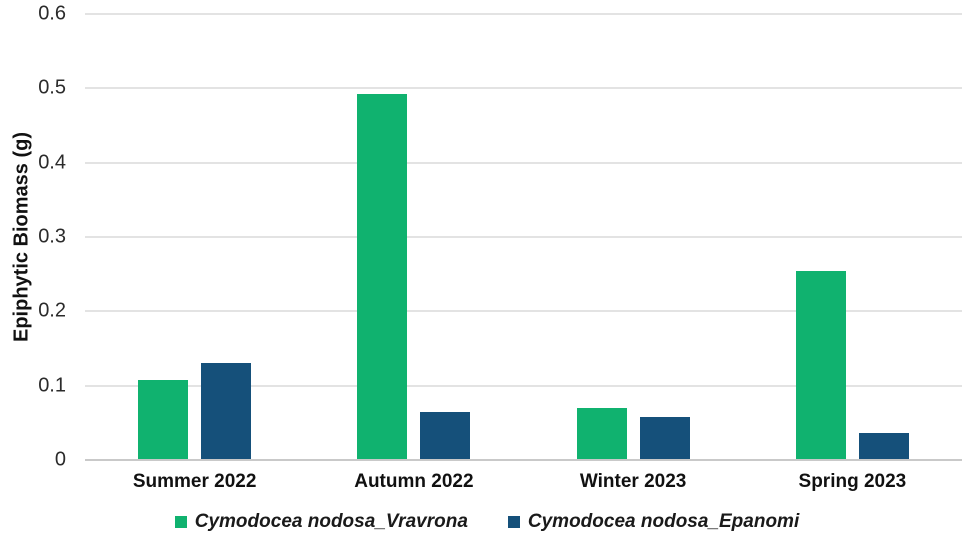 The image size is (974, 542). Describe the element at coordinates (60, 459) in the screenshot. I see `y-tick-label: 0` at that location.